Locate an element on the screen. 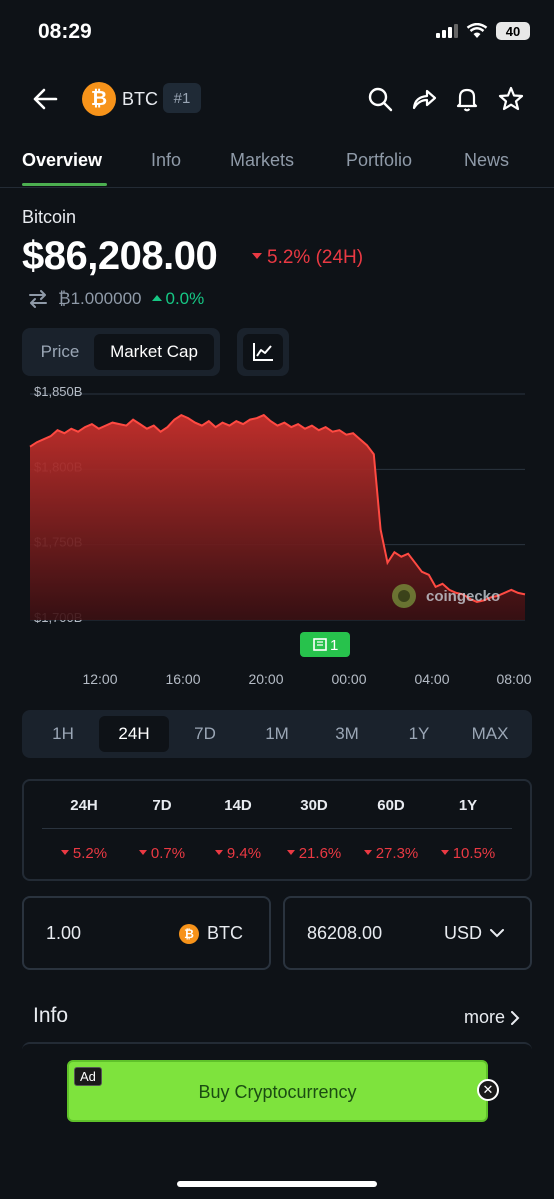 This screenshot has height=1199, width=554. info-card-edge is located at coordinates (277, 1047).